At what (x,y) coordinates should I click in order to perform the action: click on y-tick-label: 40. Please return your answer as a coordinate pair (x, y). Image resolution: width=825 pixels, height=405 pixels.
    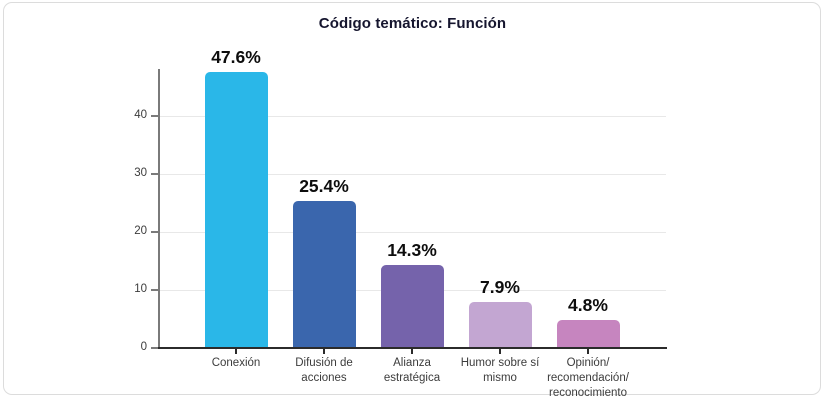
    Looking at the image, I should click on (140, 115).